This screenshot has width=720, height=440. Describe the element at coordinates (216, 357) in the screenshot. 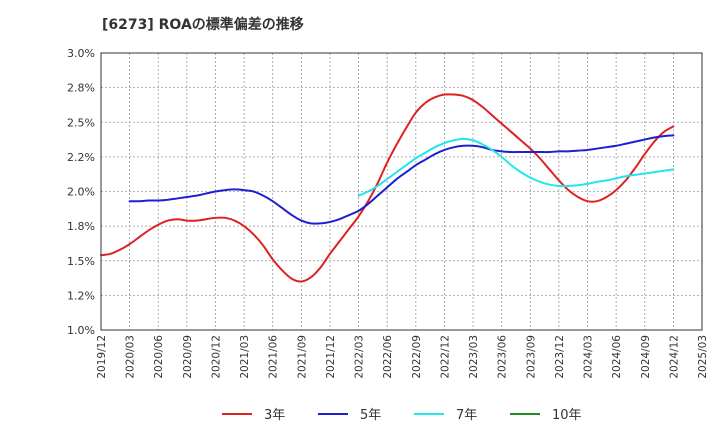

I see `x-tick-label: 2020/12` at that location.